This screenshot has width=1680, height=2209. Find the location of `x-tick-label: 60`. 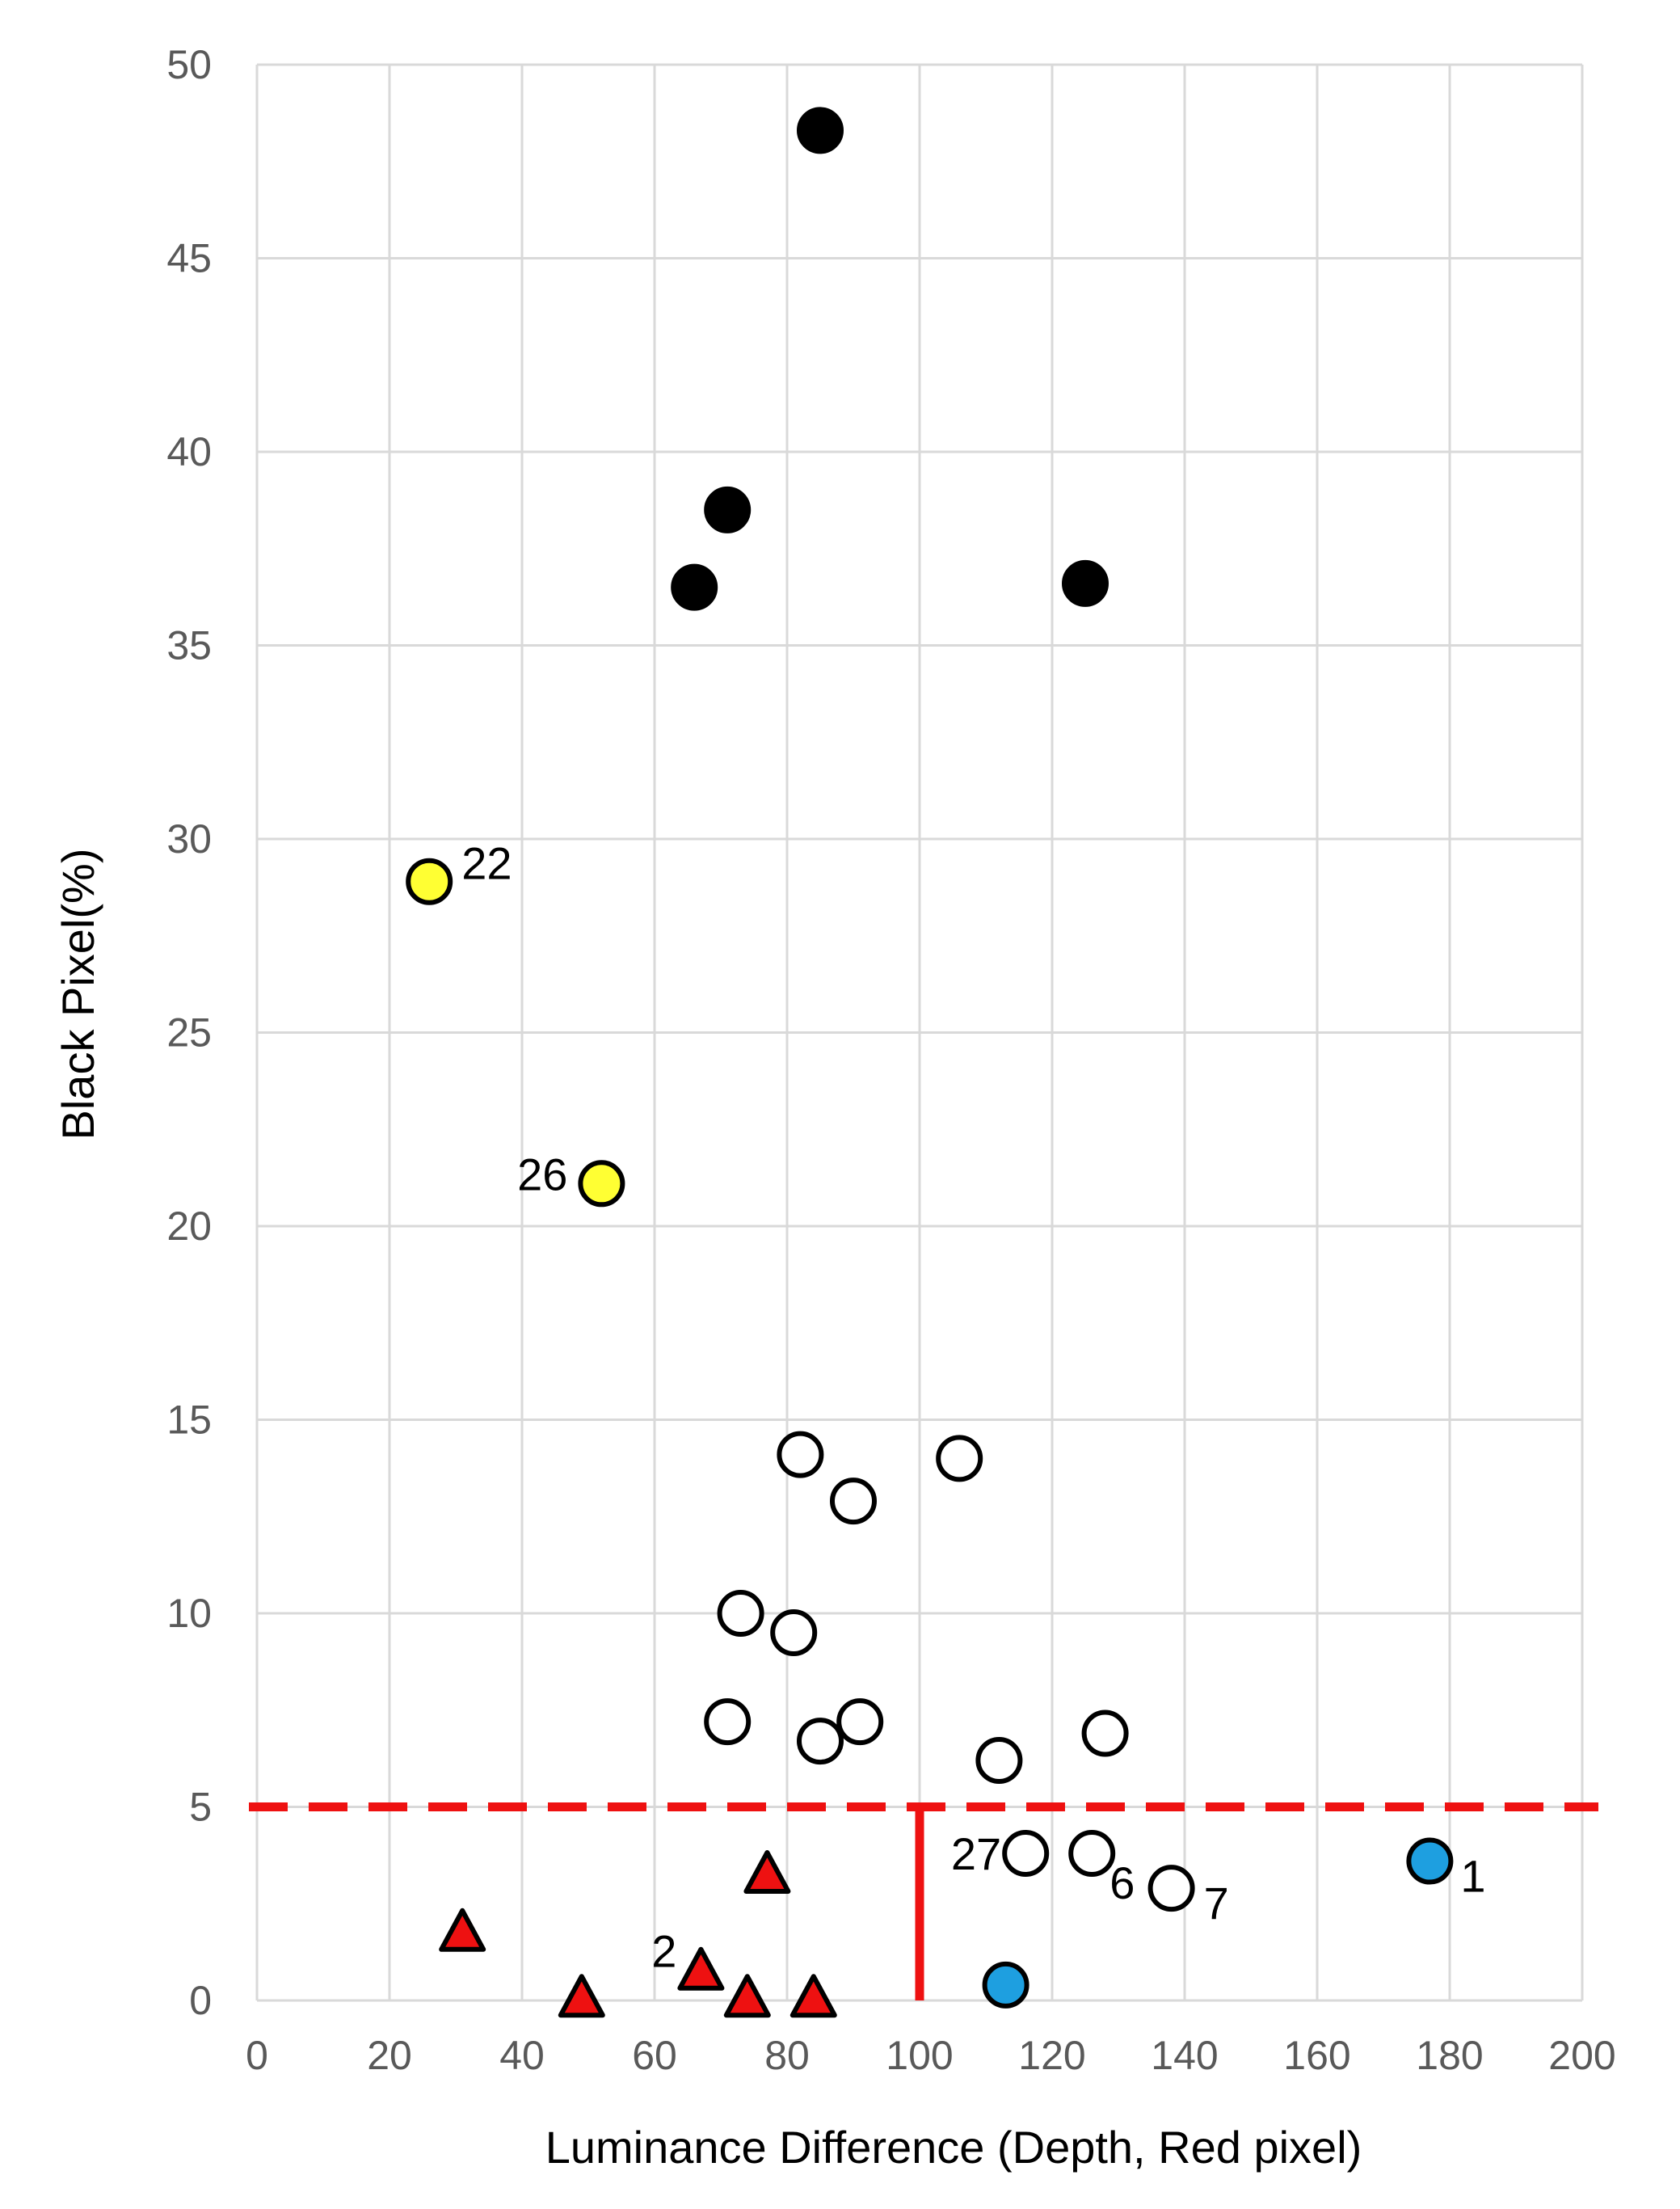

x-tick-label: 60 is located at coordinates (654, 2055).